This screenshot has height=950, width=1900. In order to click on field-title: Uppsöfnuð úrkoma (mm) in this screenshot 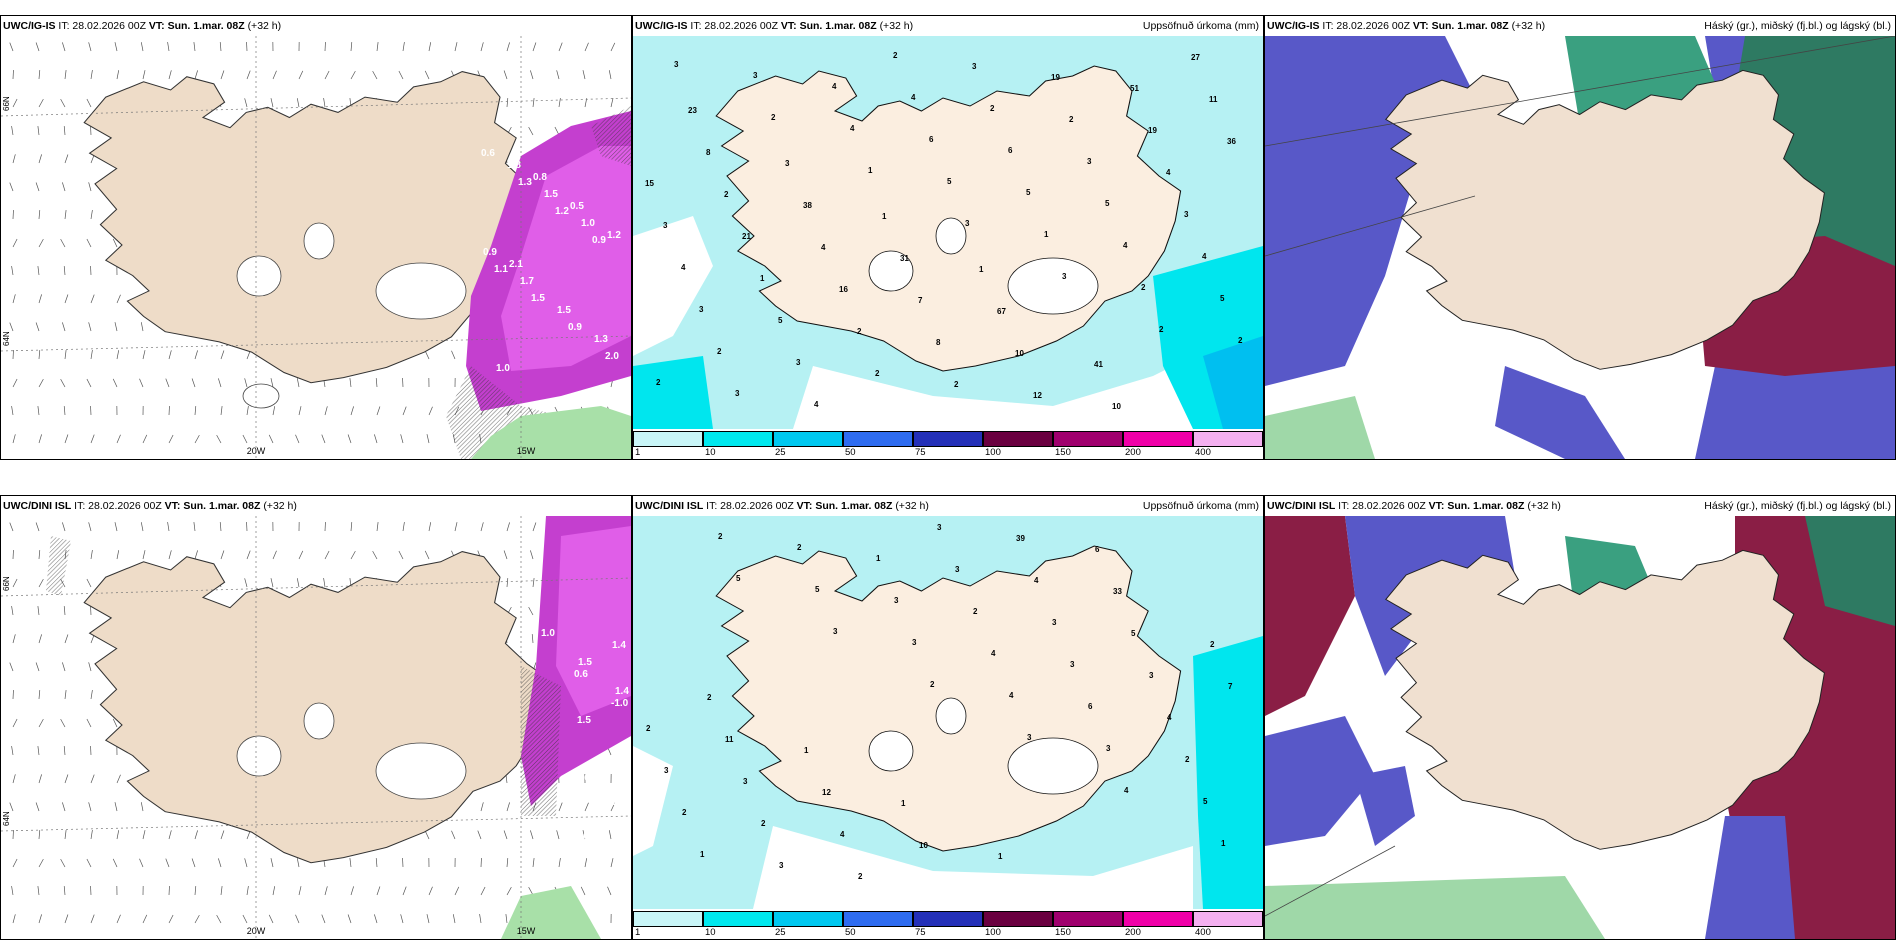, I will do `click(1200, 506)`.